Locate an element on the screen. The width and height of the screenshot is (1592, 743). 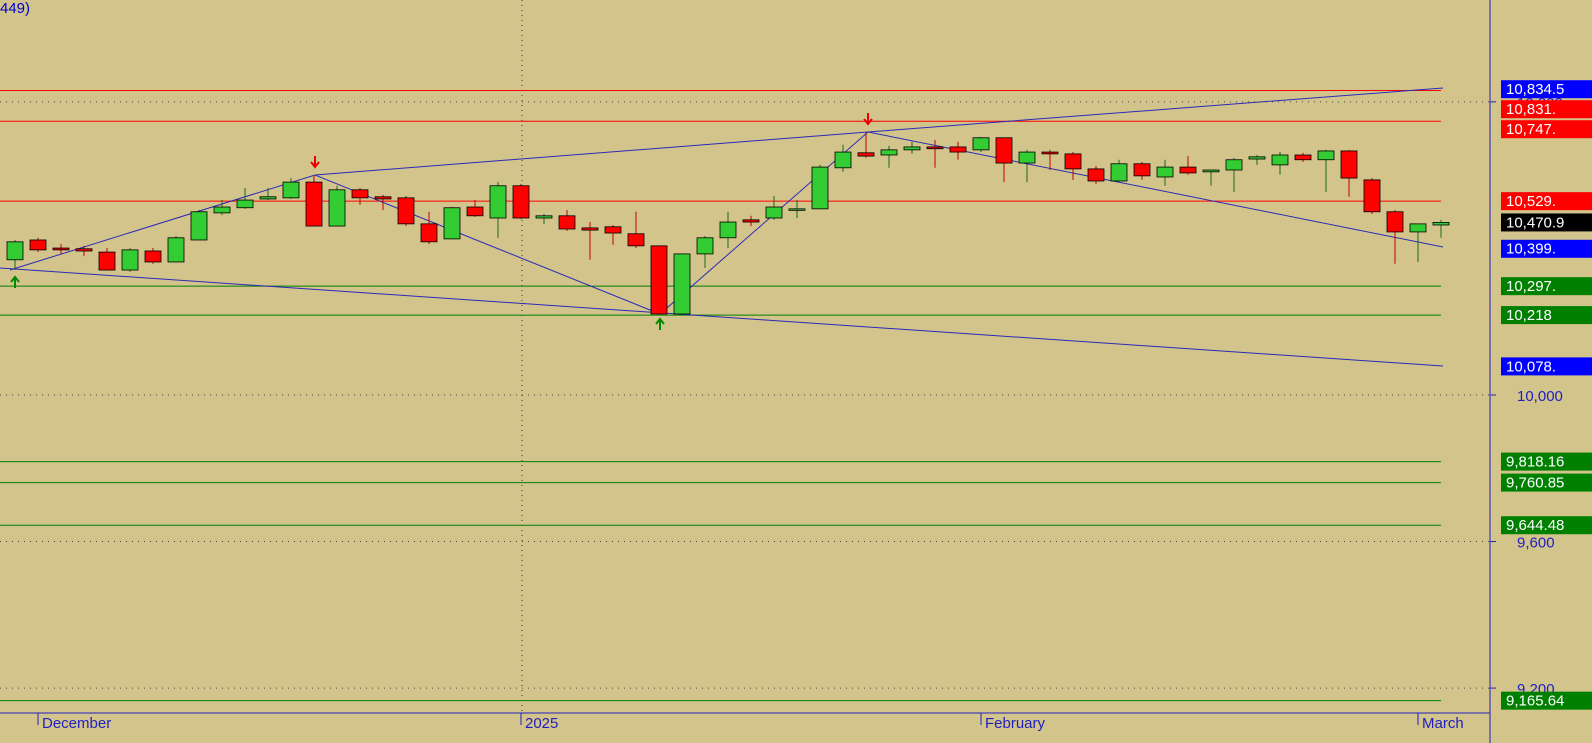
price-label: 10,297. is located at coordinates (1531, 286).